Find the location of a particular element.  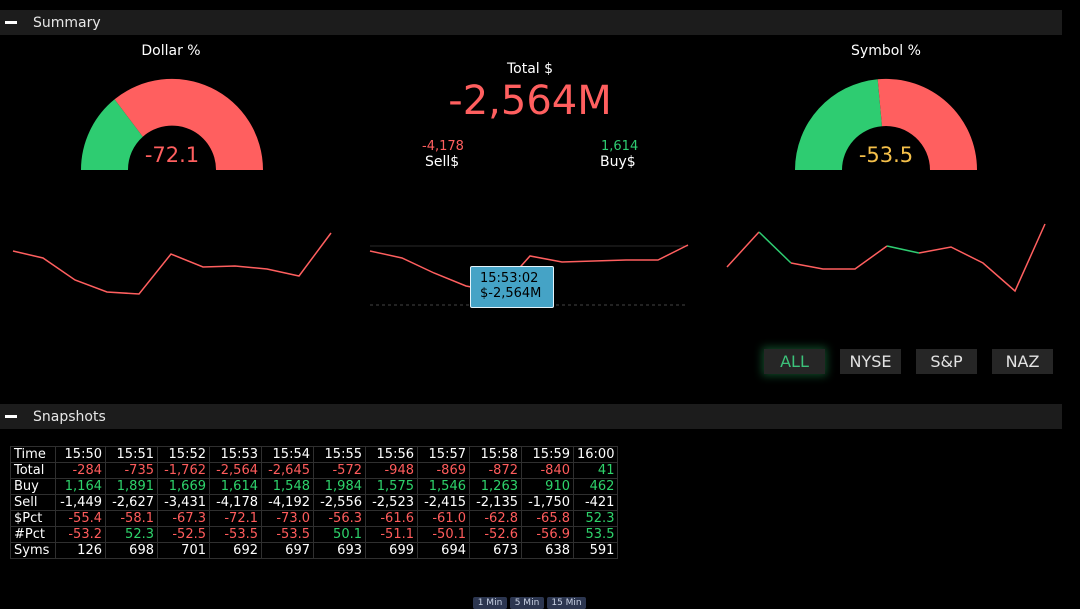

row-label: Sell is located at coordinates (33, 502).